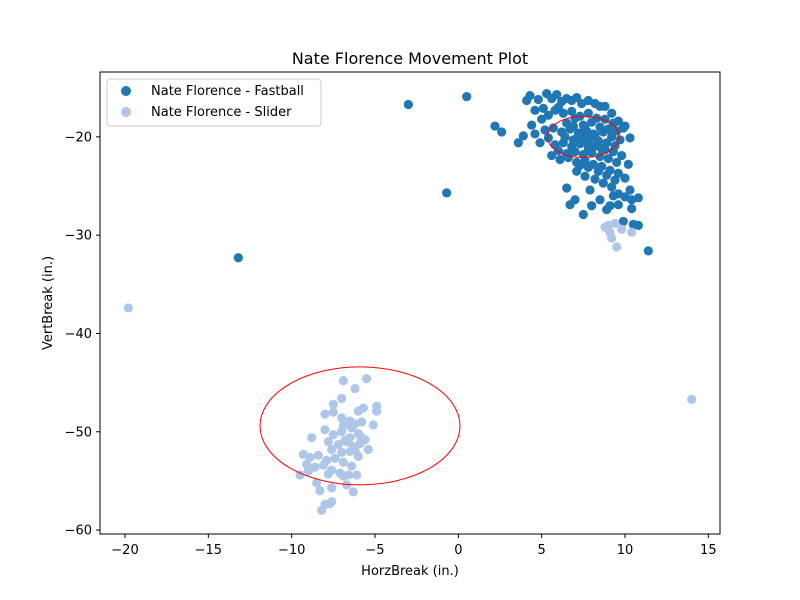 The width and height of the screenshot is (800, 600). Describe the element at coordinates (126, 91) in the screenshot. I see `legend-marker-fastball` at that location.